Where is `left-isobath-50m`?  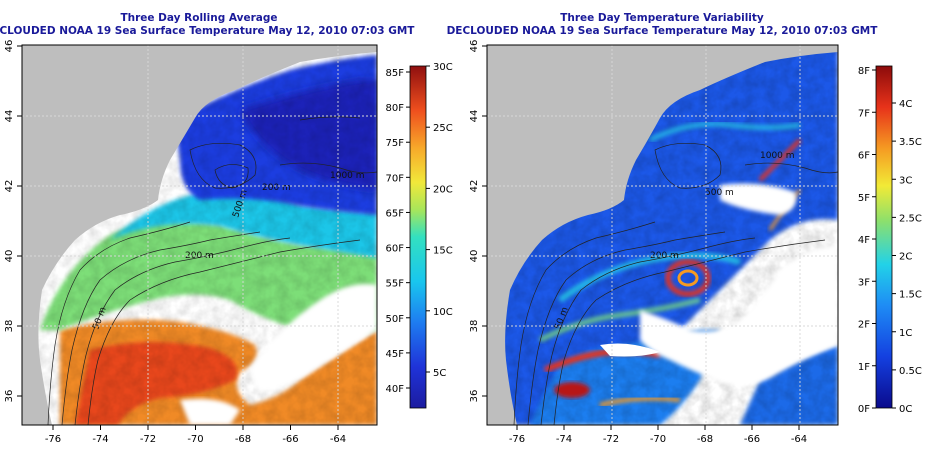 left-isobath-50m is located at coordinates (119, 323).